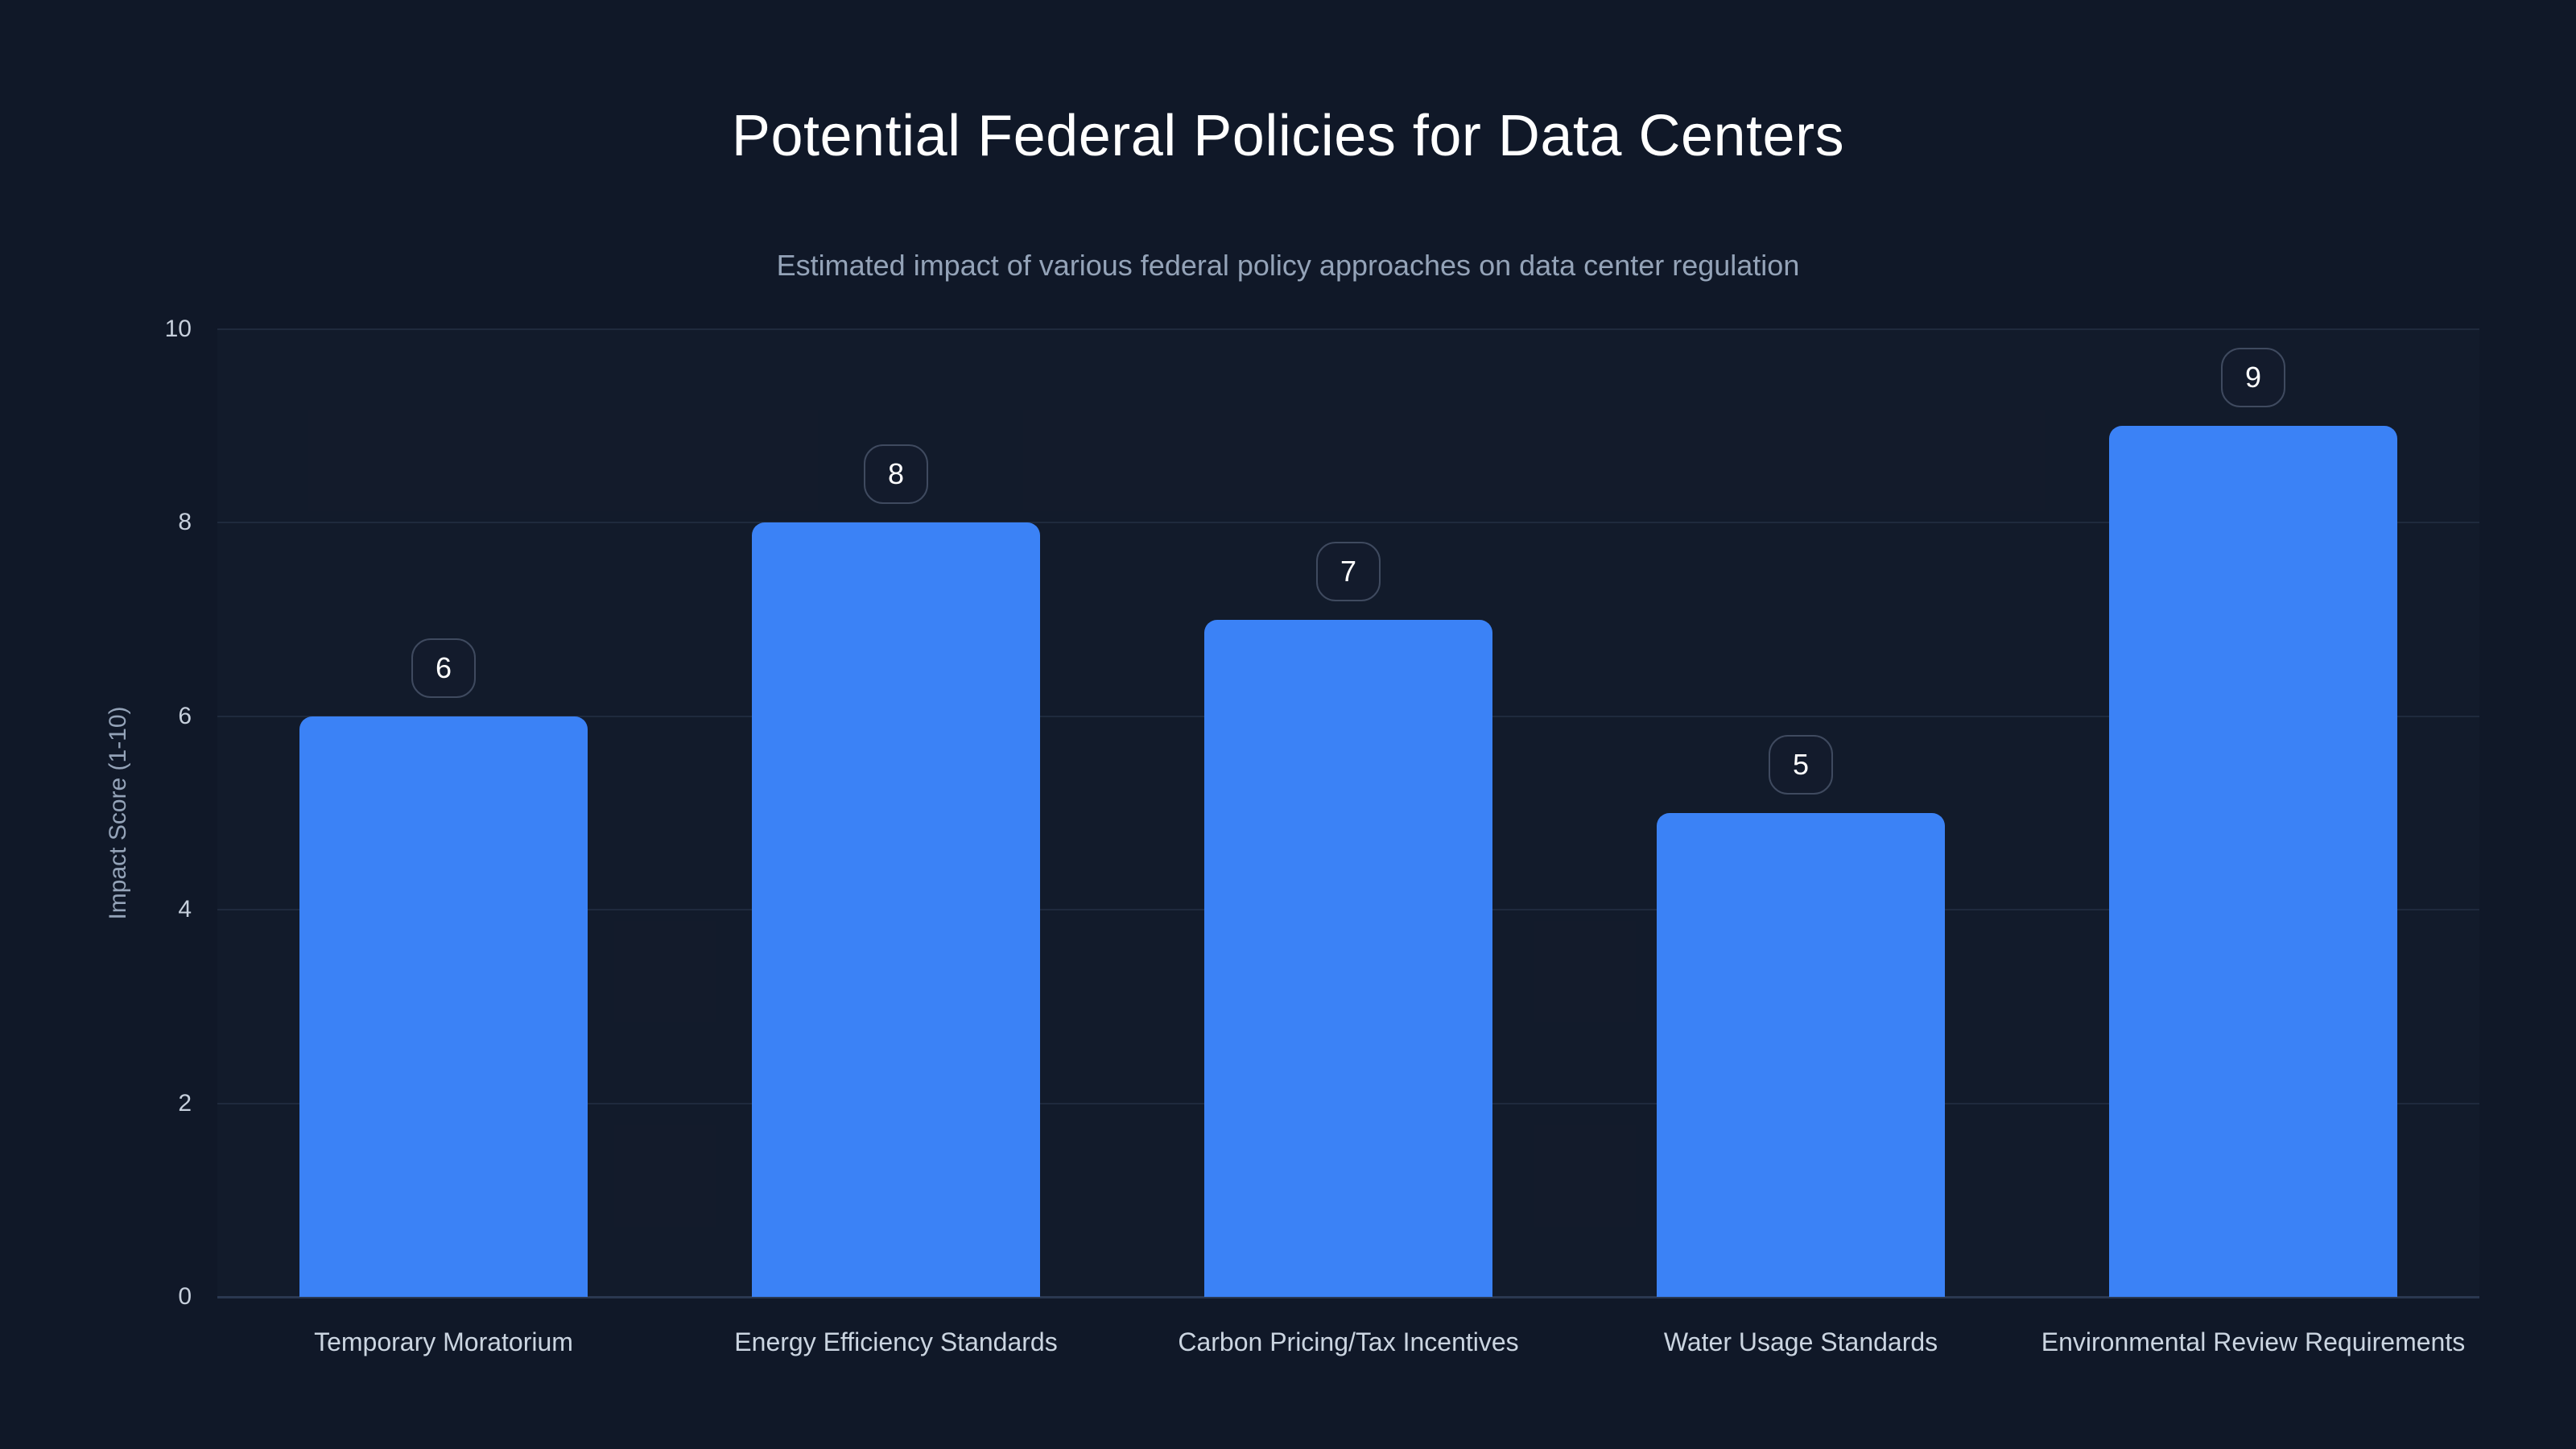 The width and height of the screenshot is (2576, 1449). Describe the element at coordinates (896, 474) in the screenshot. I see `value-badge: 8` at that location.